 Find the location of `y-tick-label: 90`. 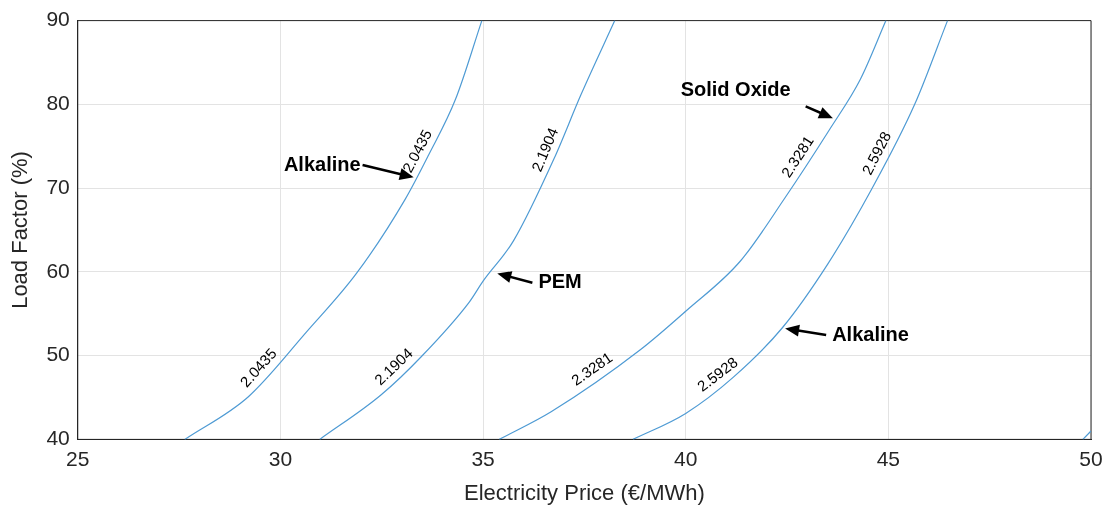

y-tick-label: 90 is located at coordinates (58, 19).